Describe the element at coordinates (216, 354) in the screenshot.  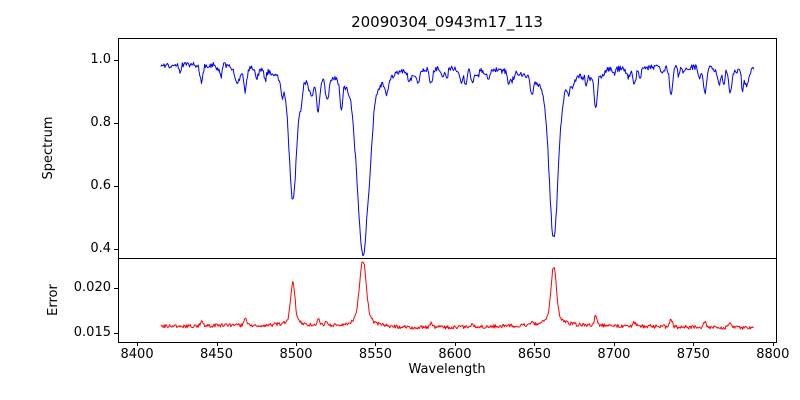
I see `tick-label: 8450` at that location.